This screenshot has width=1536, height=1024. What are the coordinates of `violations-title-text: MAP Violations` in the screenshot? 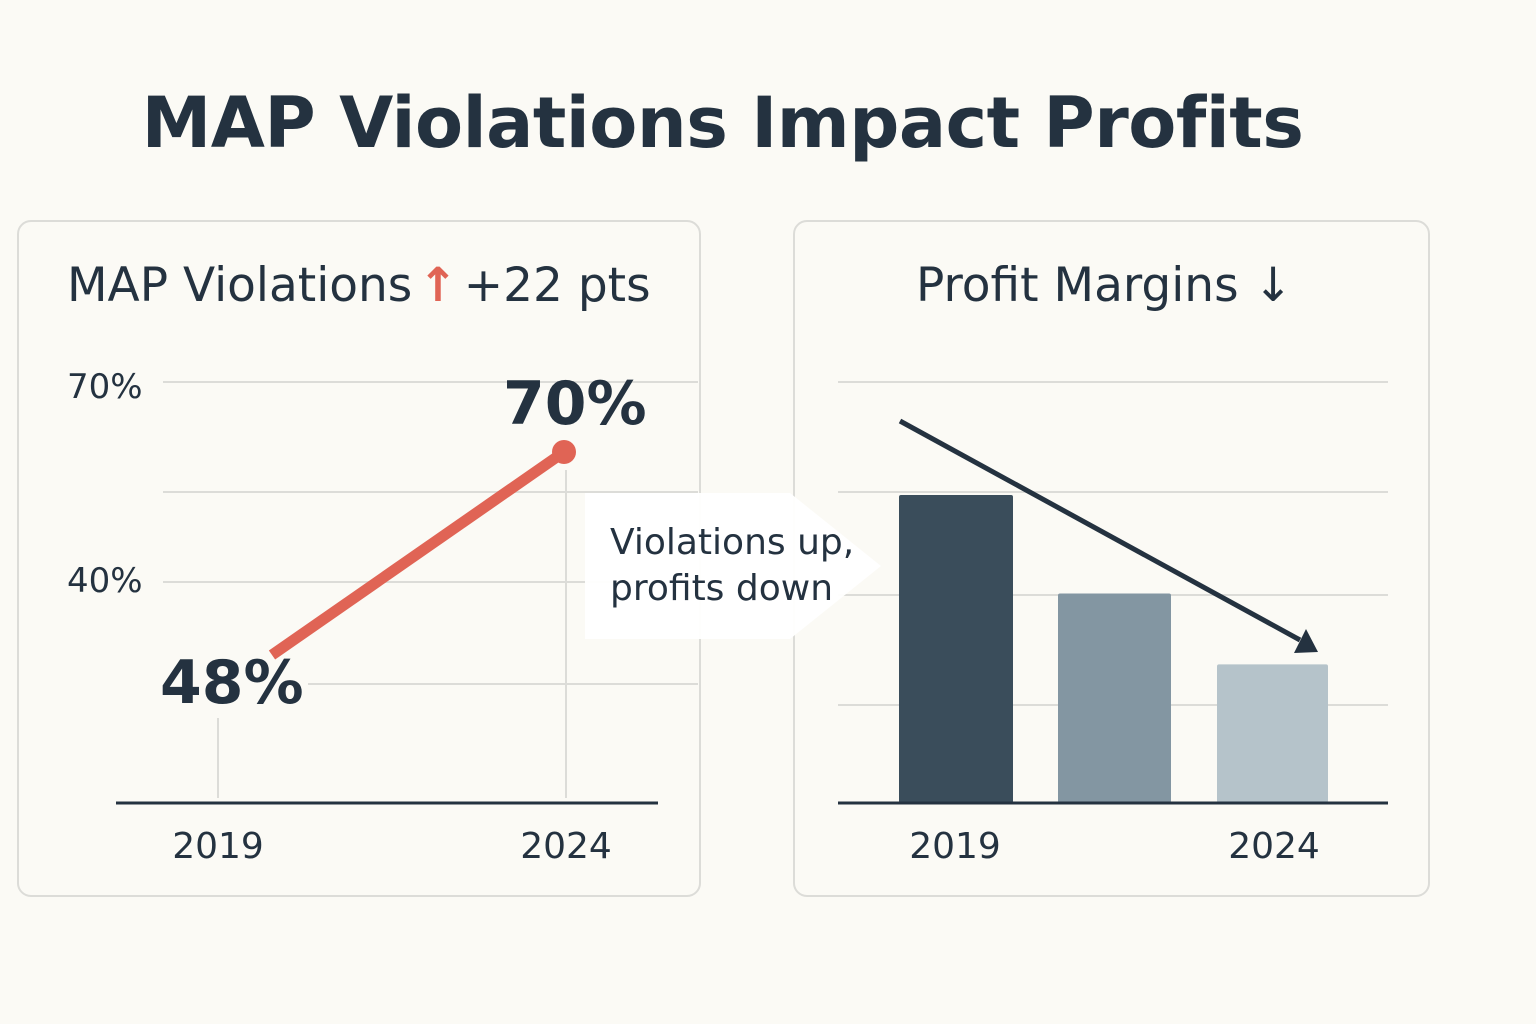 It's located at (240, 285).